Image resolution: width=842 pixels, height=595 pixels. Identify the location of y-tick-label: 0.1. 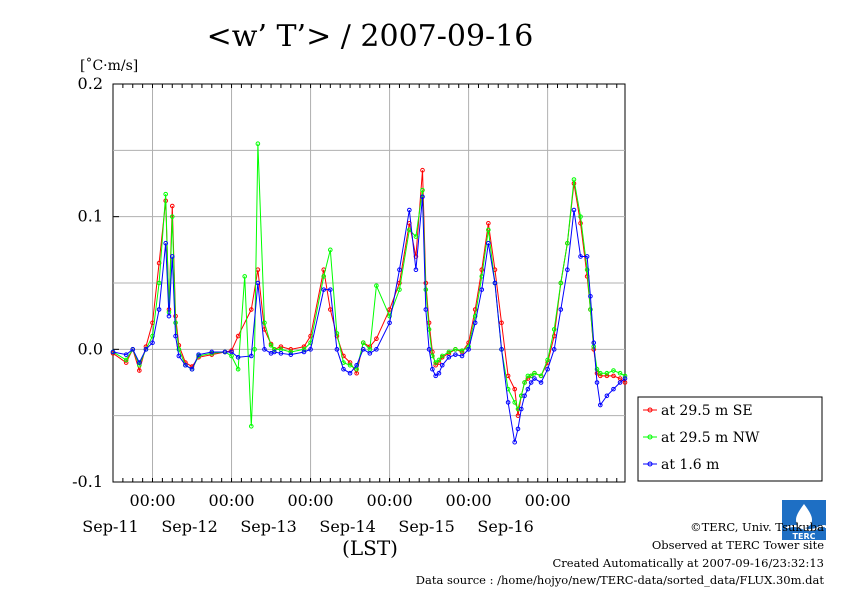
(90, 216).